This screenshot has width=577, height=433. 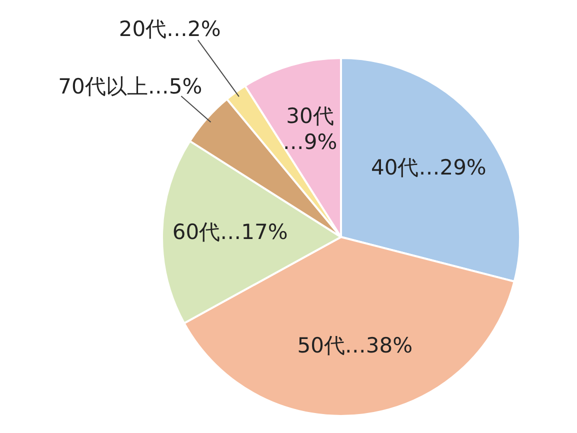 I want to click on slice-label: 70代以上, so click(x=103, y=86).